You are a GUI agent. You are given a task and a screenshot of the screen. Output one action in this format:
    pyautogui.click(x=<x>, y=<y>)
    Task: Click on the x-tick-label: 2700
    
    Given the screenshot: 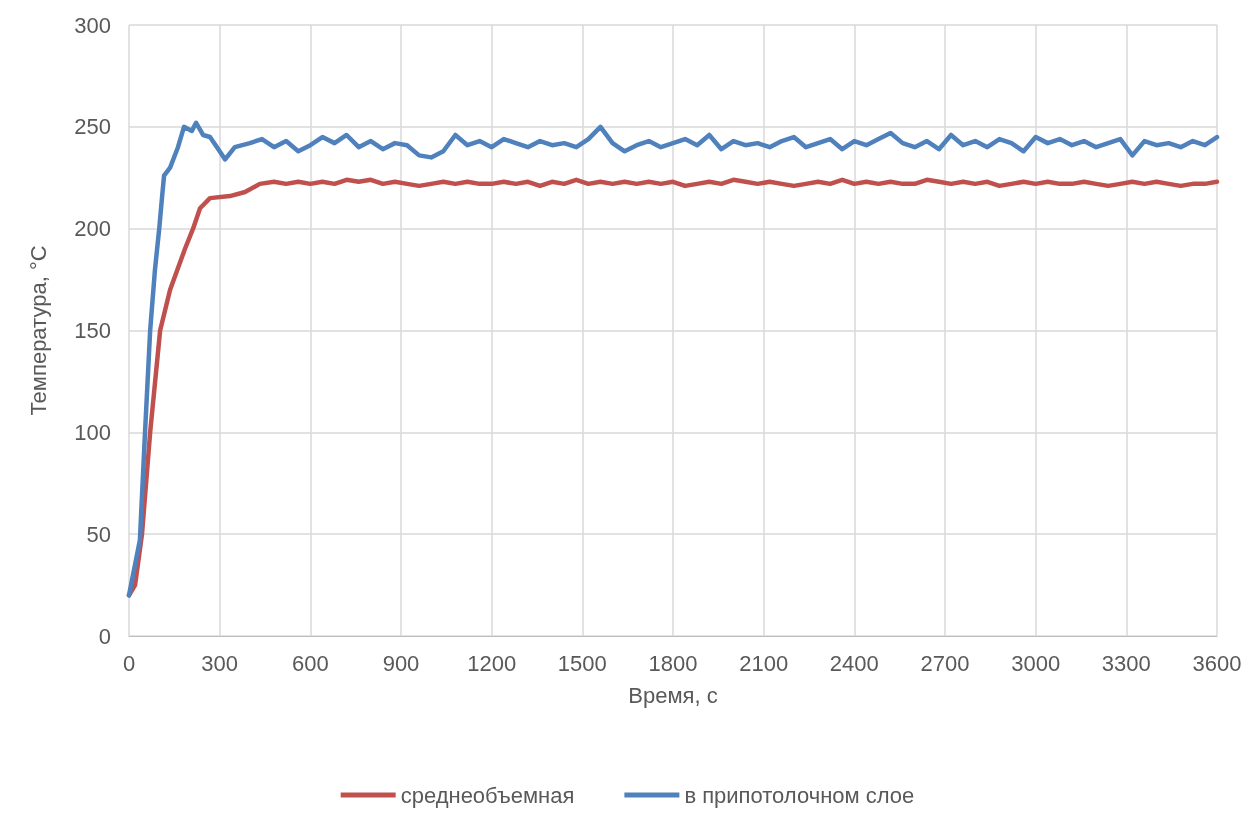 What is the action you would take?
    pyautogui.click(x=945, y=663)
    